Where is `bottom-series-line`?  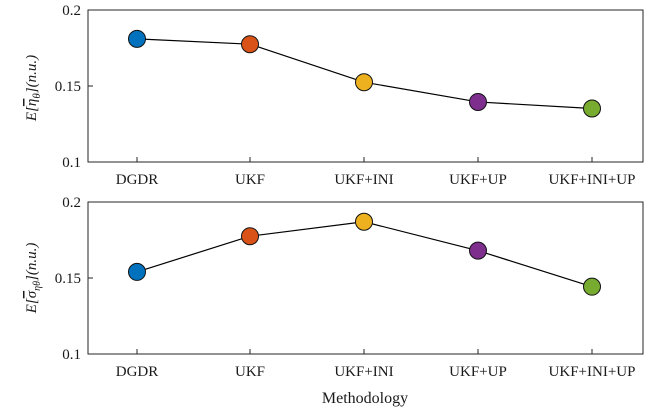 bottom-series-line is located at coordinates (364, 254).